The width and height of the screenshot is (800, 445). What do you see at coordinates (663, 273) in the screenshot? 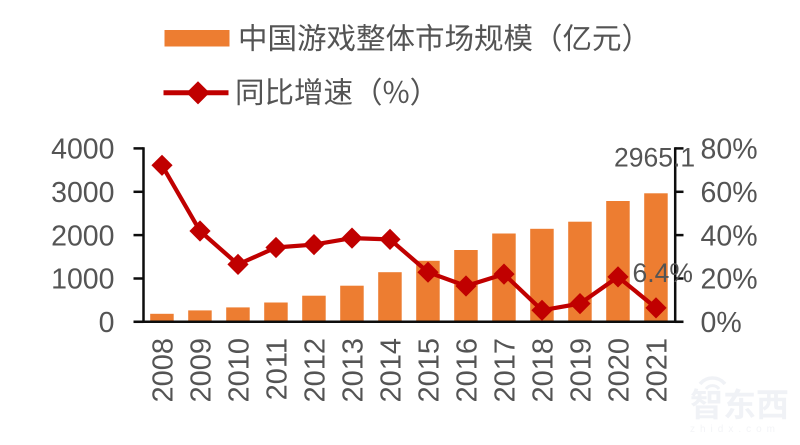
I see `svg-text: 6.4%` at bounding box center [663, 273].